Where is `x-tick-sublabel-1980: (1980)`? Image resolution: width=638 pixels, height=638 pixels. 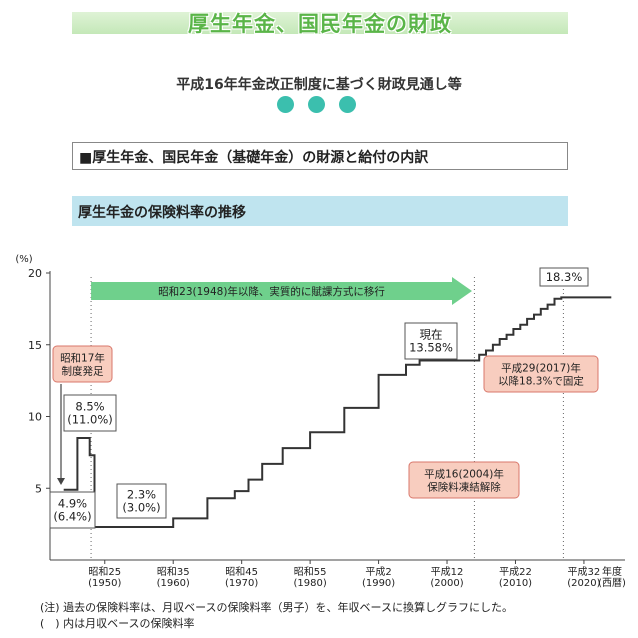 x-tick-sublabel-1980: (1980) is located at coordinates (309, 583).